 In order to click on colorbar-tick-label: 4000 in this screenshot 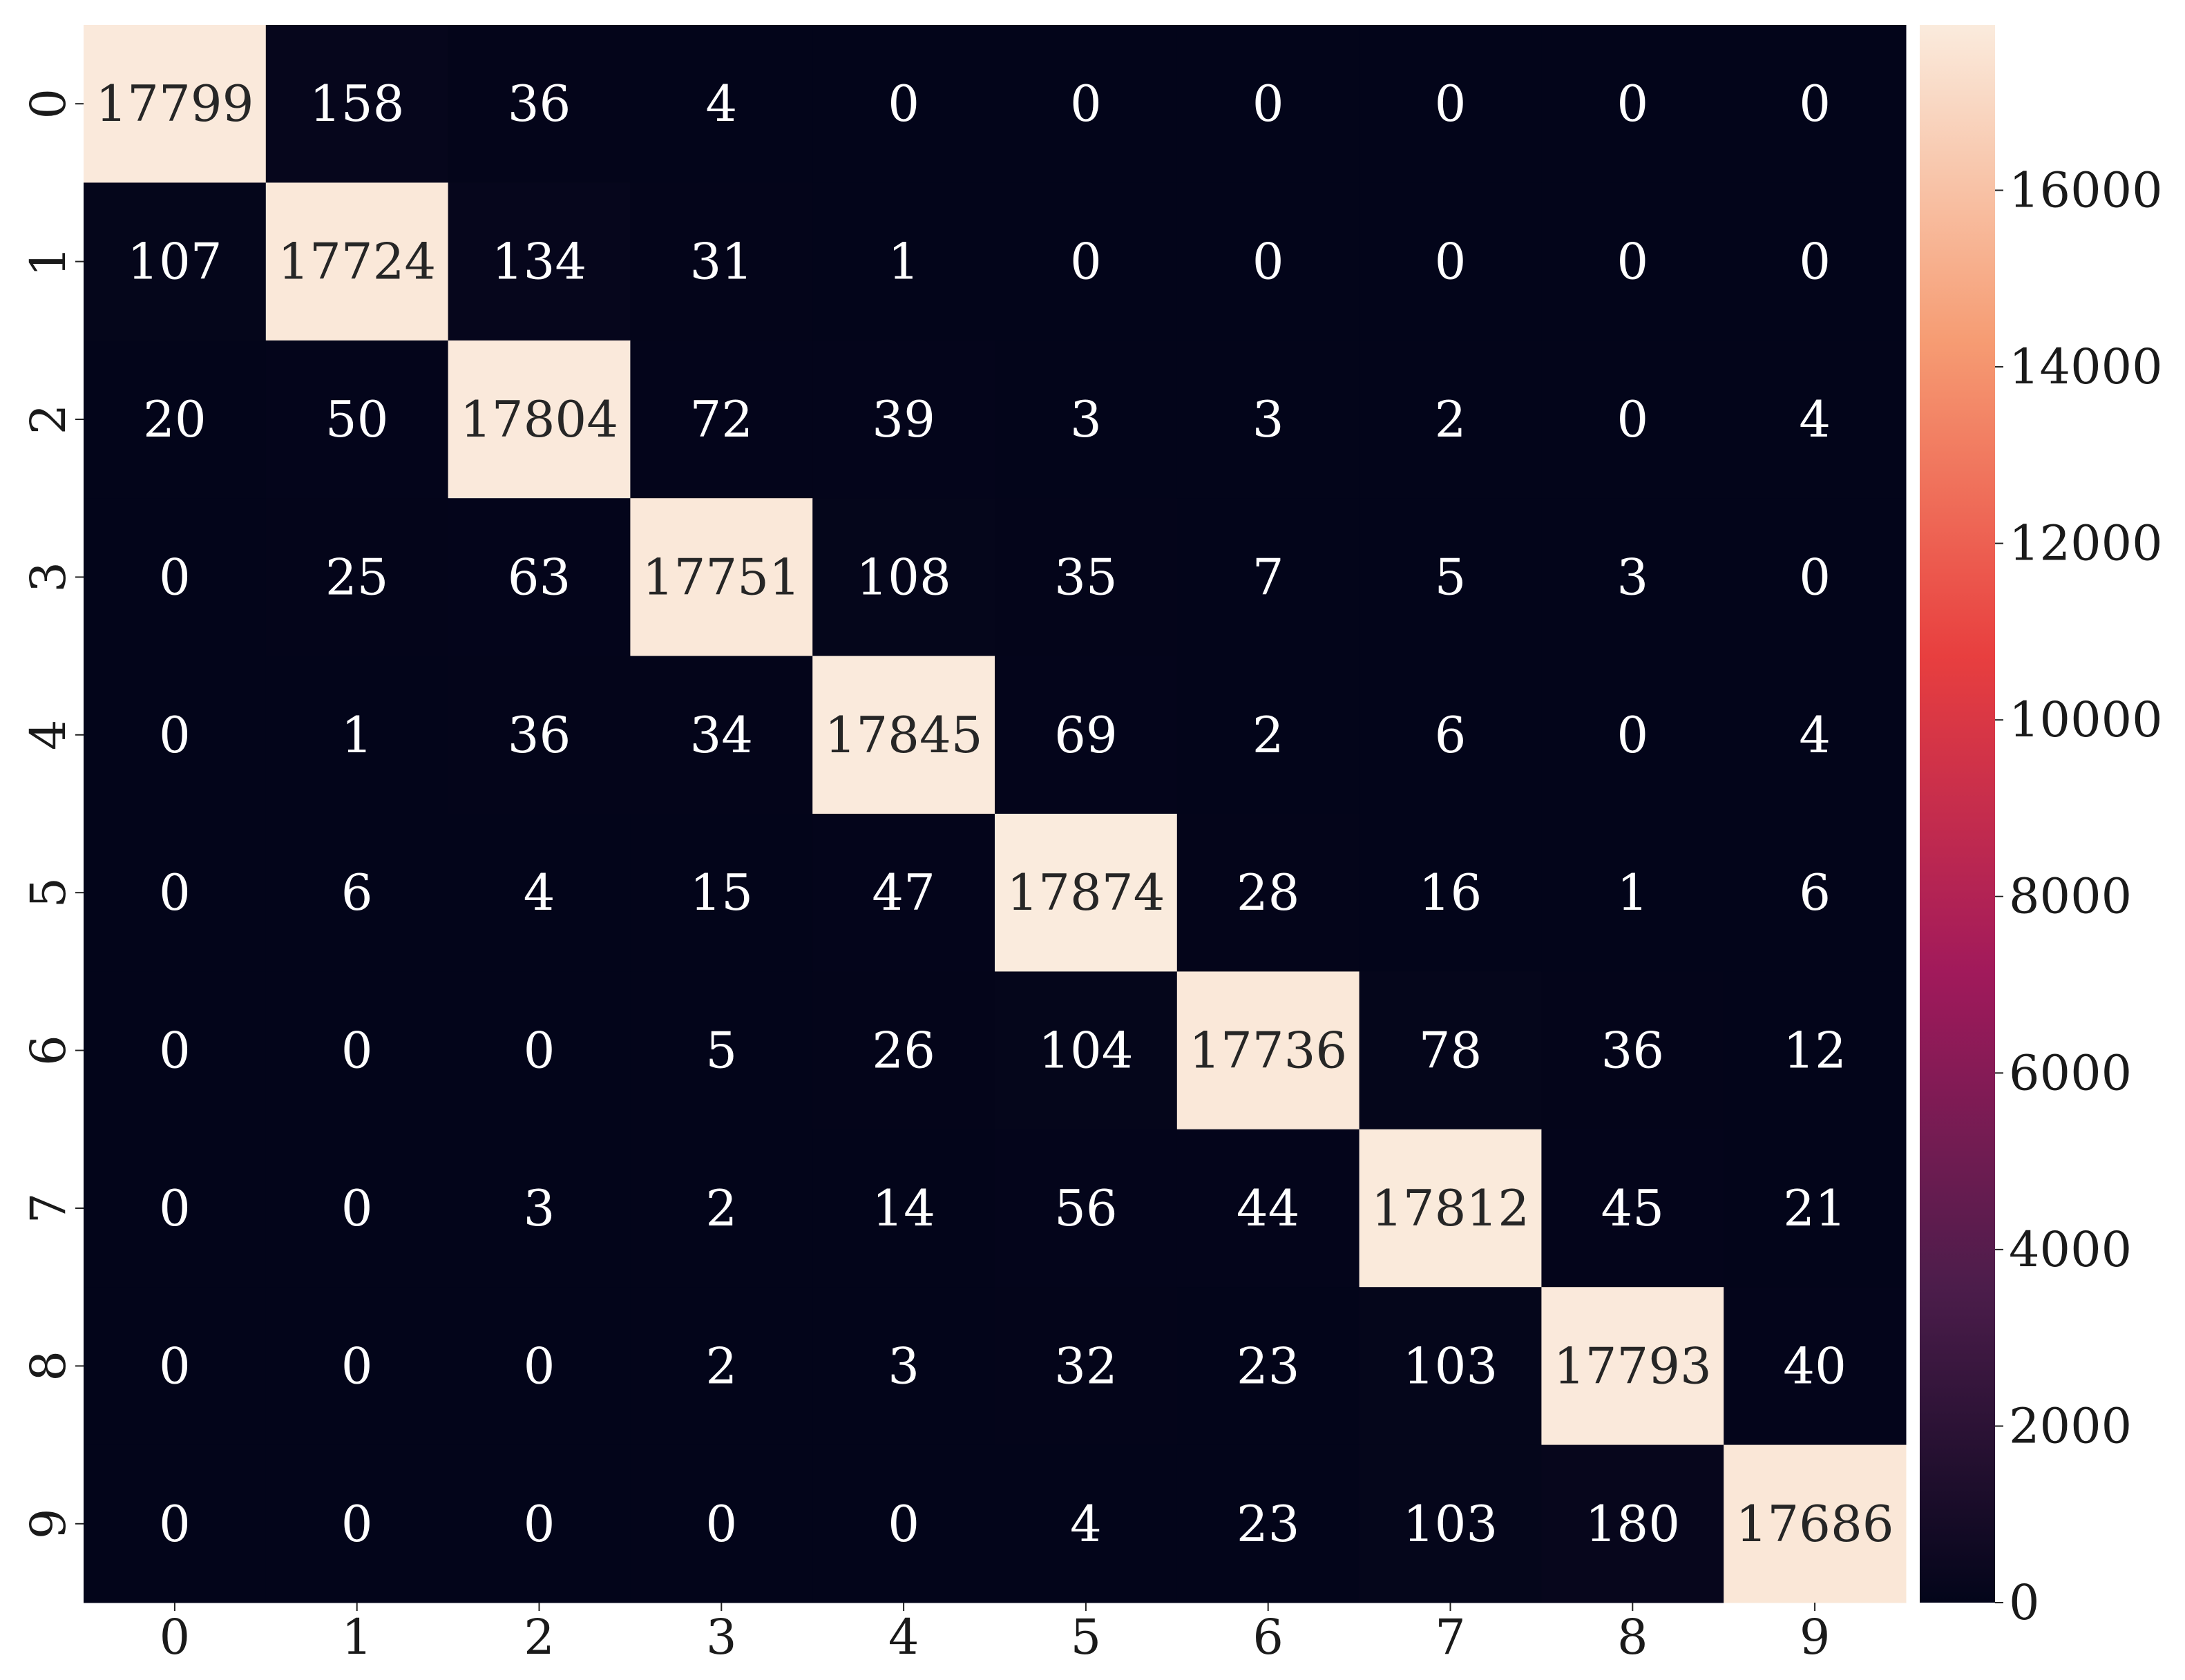, I will do `click(2070, 1249)`.